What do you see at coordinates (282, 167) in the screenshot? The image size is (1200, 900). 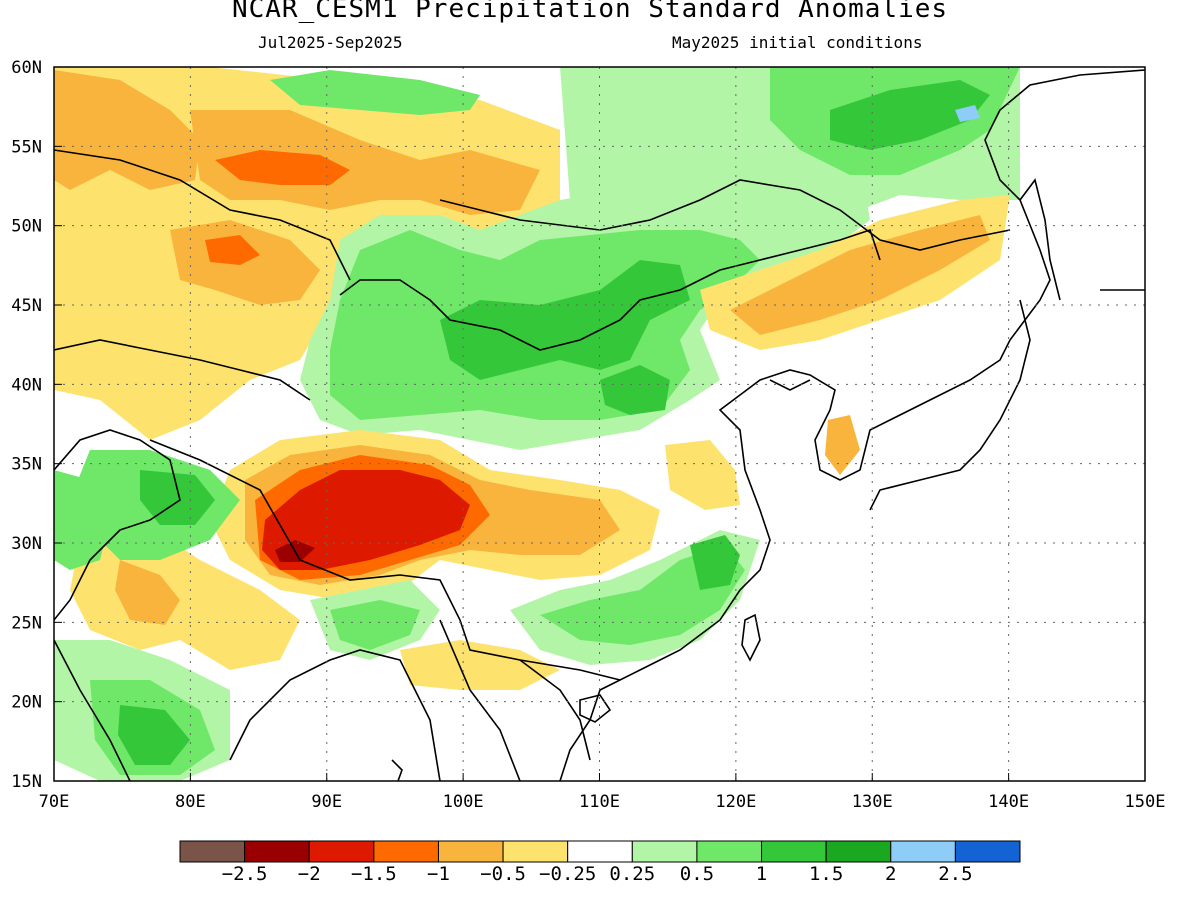 I see `dry-region-siberia-core` at bounding box center [282, 167].